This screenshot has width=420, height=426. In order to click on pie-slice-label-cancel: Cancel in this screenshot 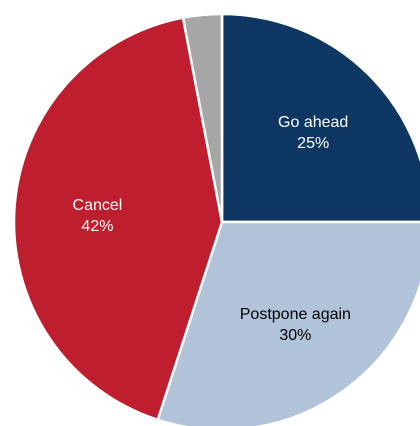, I will do `click(98, 205)`.